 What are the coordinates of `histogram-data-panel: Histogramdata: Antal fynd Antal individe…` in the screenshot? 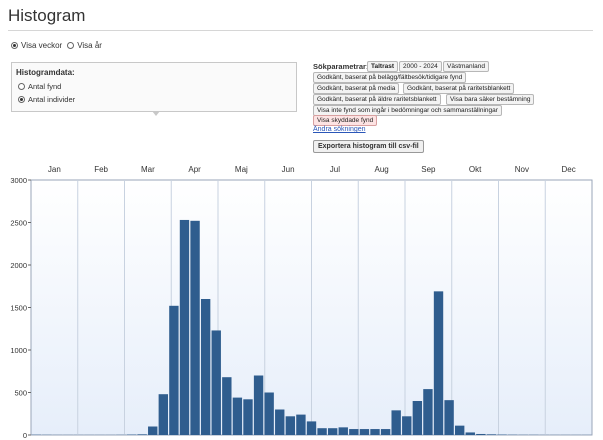 It's located at (154, 87).